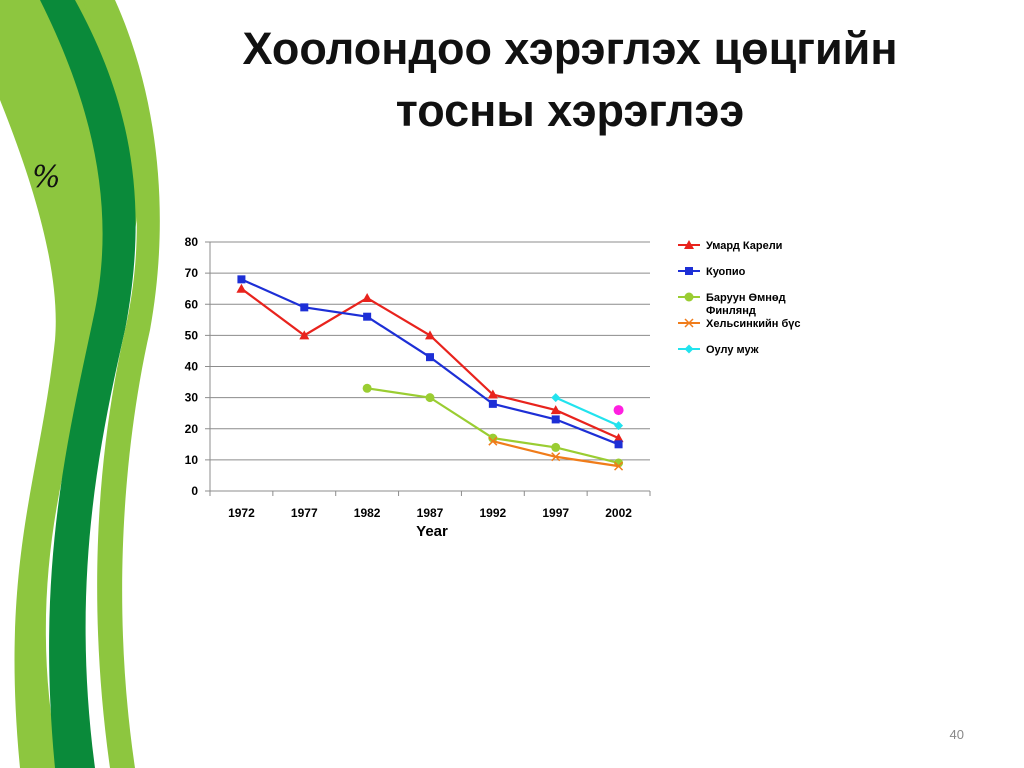 This screenshot has height=768, width=1024. Describe the element at coordinates (192, 367) in the screenshot. I see `y-tick-label: 40` at that location.